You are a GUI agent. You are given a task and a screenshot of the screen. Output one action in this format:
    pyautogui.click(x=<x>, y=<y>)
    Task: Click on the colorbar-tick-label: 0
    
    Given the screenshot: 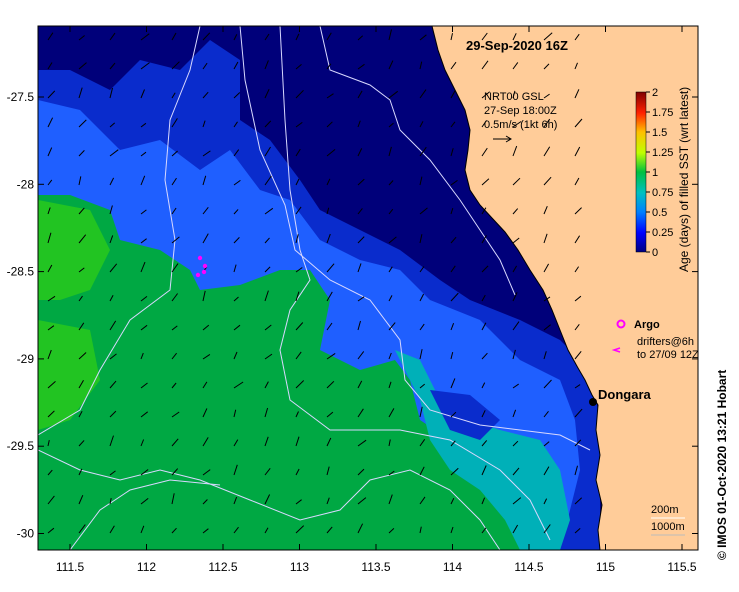 What is the action you would take?
    pyautogui.click(x=655, y=253)
    